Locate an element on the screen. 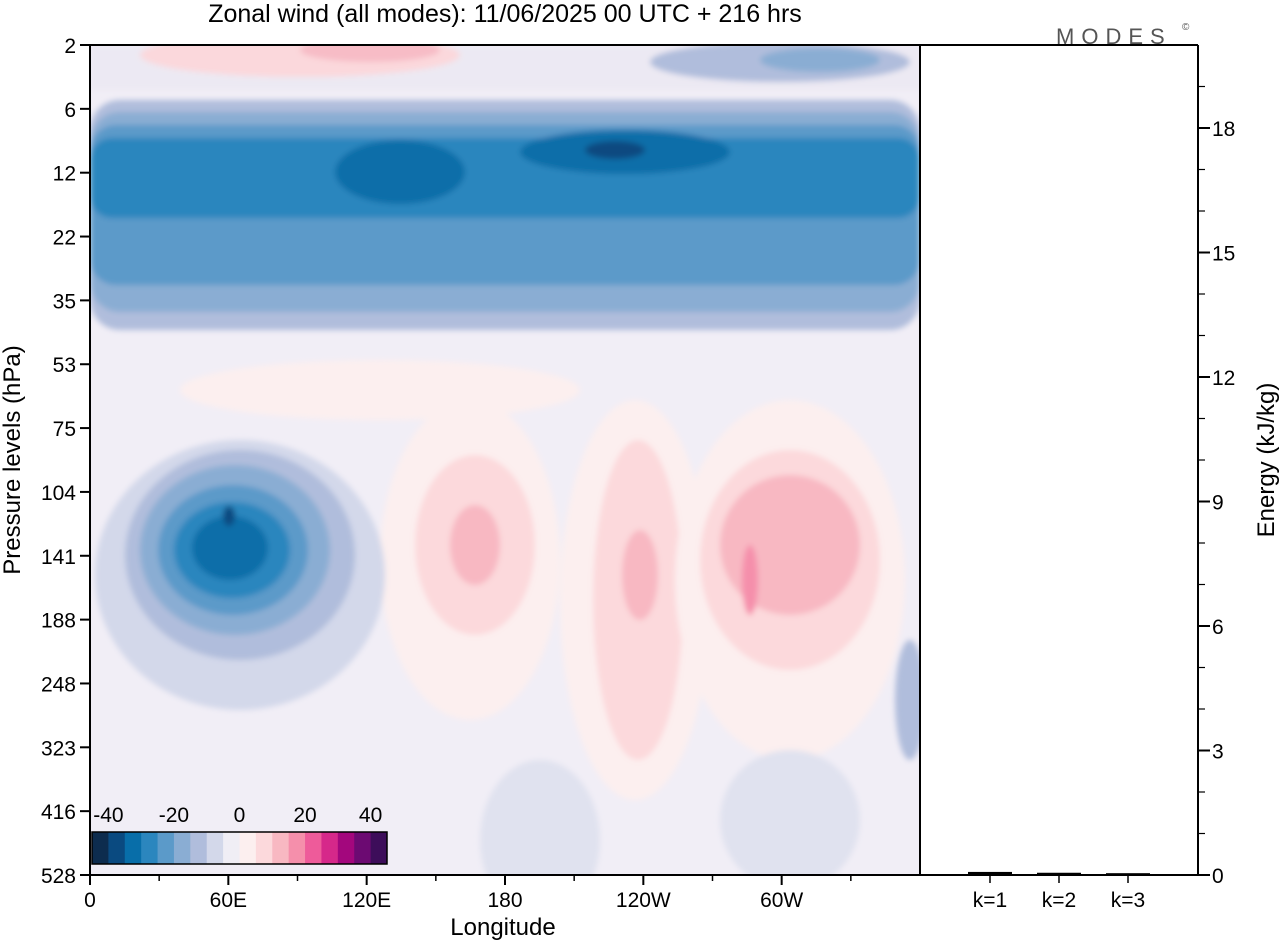 The width and height of the screenshot is (1280, 942). y-tick-label: 75 is located at coordinates (64, 429).